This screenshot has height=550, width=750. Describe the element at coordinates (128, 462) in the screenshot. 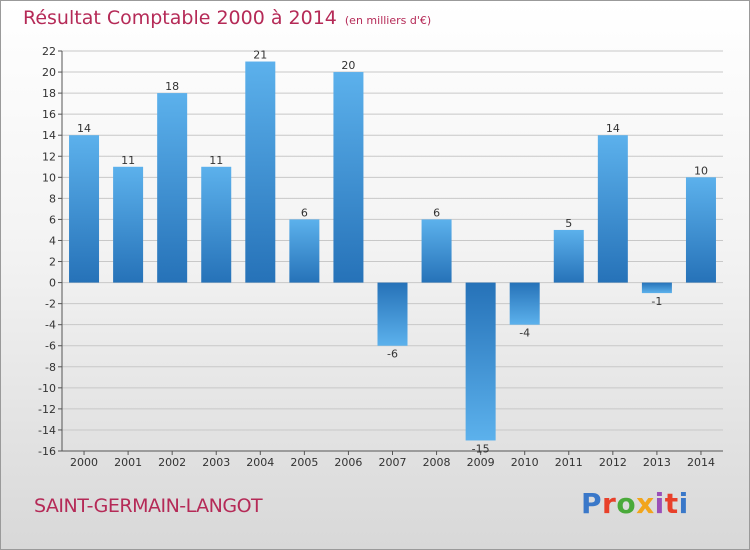

I see `x-tick-label: 2001` at that location.